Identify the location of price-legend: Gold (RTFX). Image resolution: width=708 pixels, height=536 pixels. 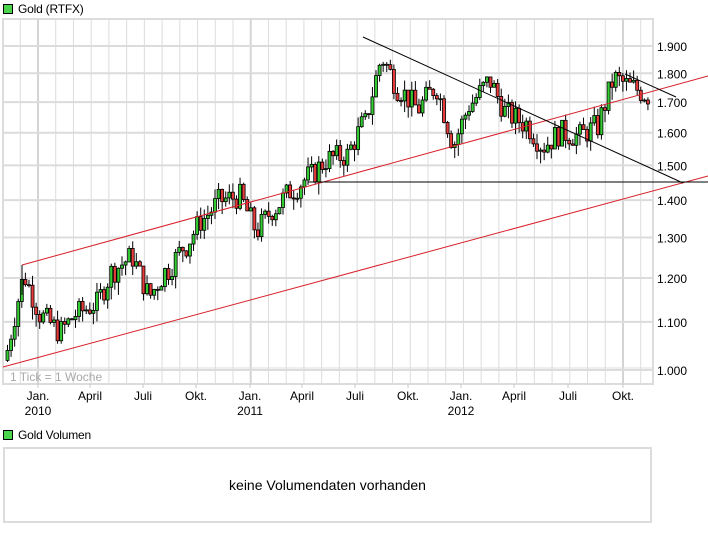
(43, 9).